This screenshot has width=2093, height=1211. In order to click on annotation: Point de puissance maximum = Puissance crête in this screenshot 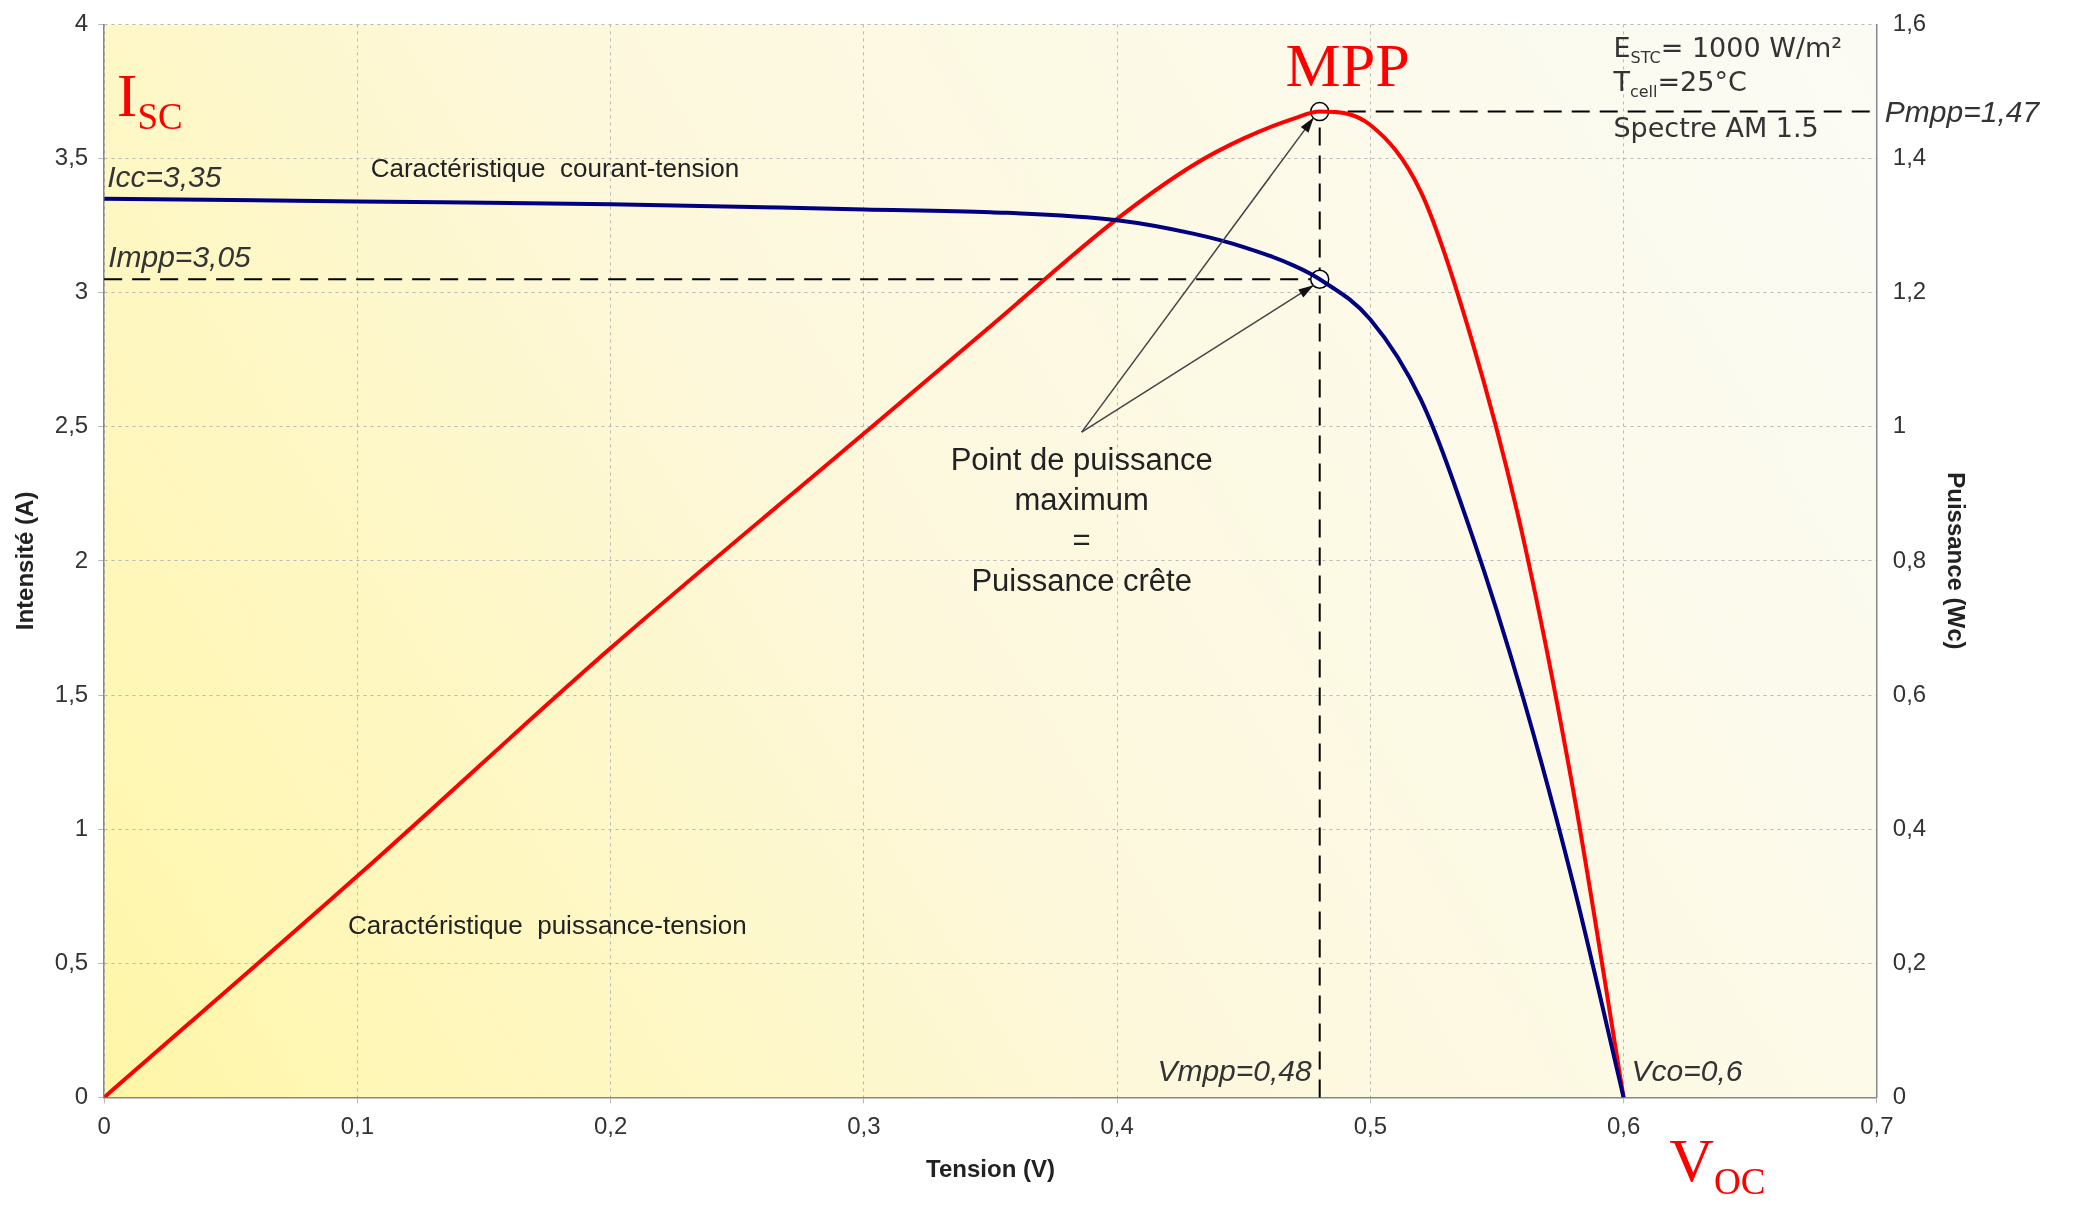, I will do `click(1081, 519)`.